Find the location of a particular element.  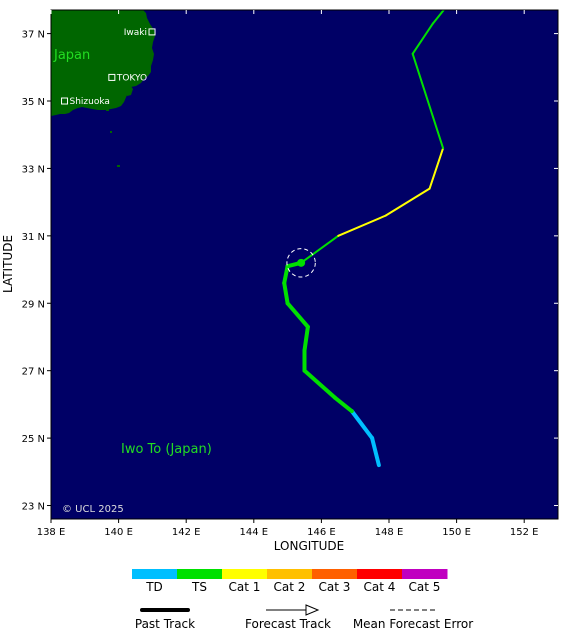

oshima-island is located at coordinates (107, 109).